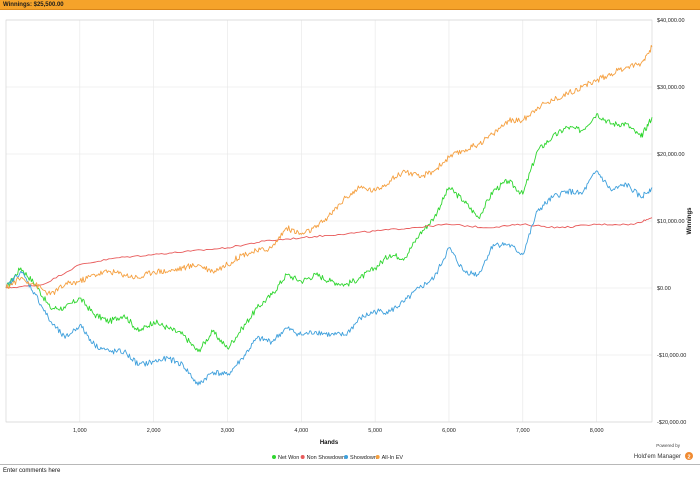  Describe the element at coordinates (154, 431) in the screenshot. I see `x-tick-label: 2,000` at that location.